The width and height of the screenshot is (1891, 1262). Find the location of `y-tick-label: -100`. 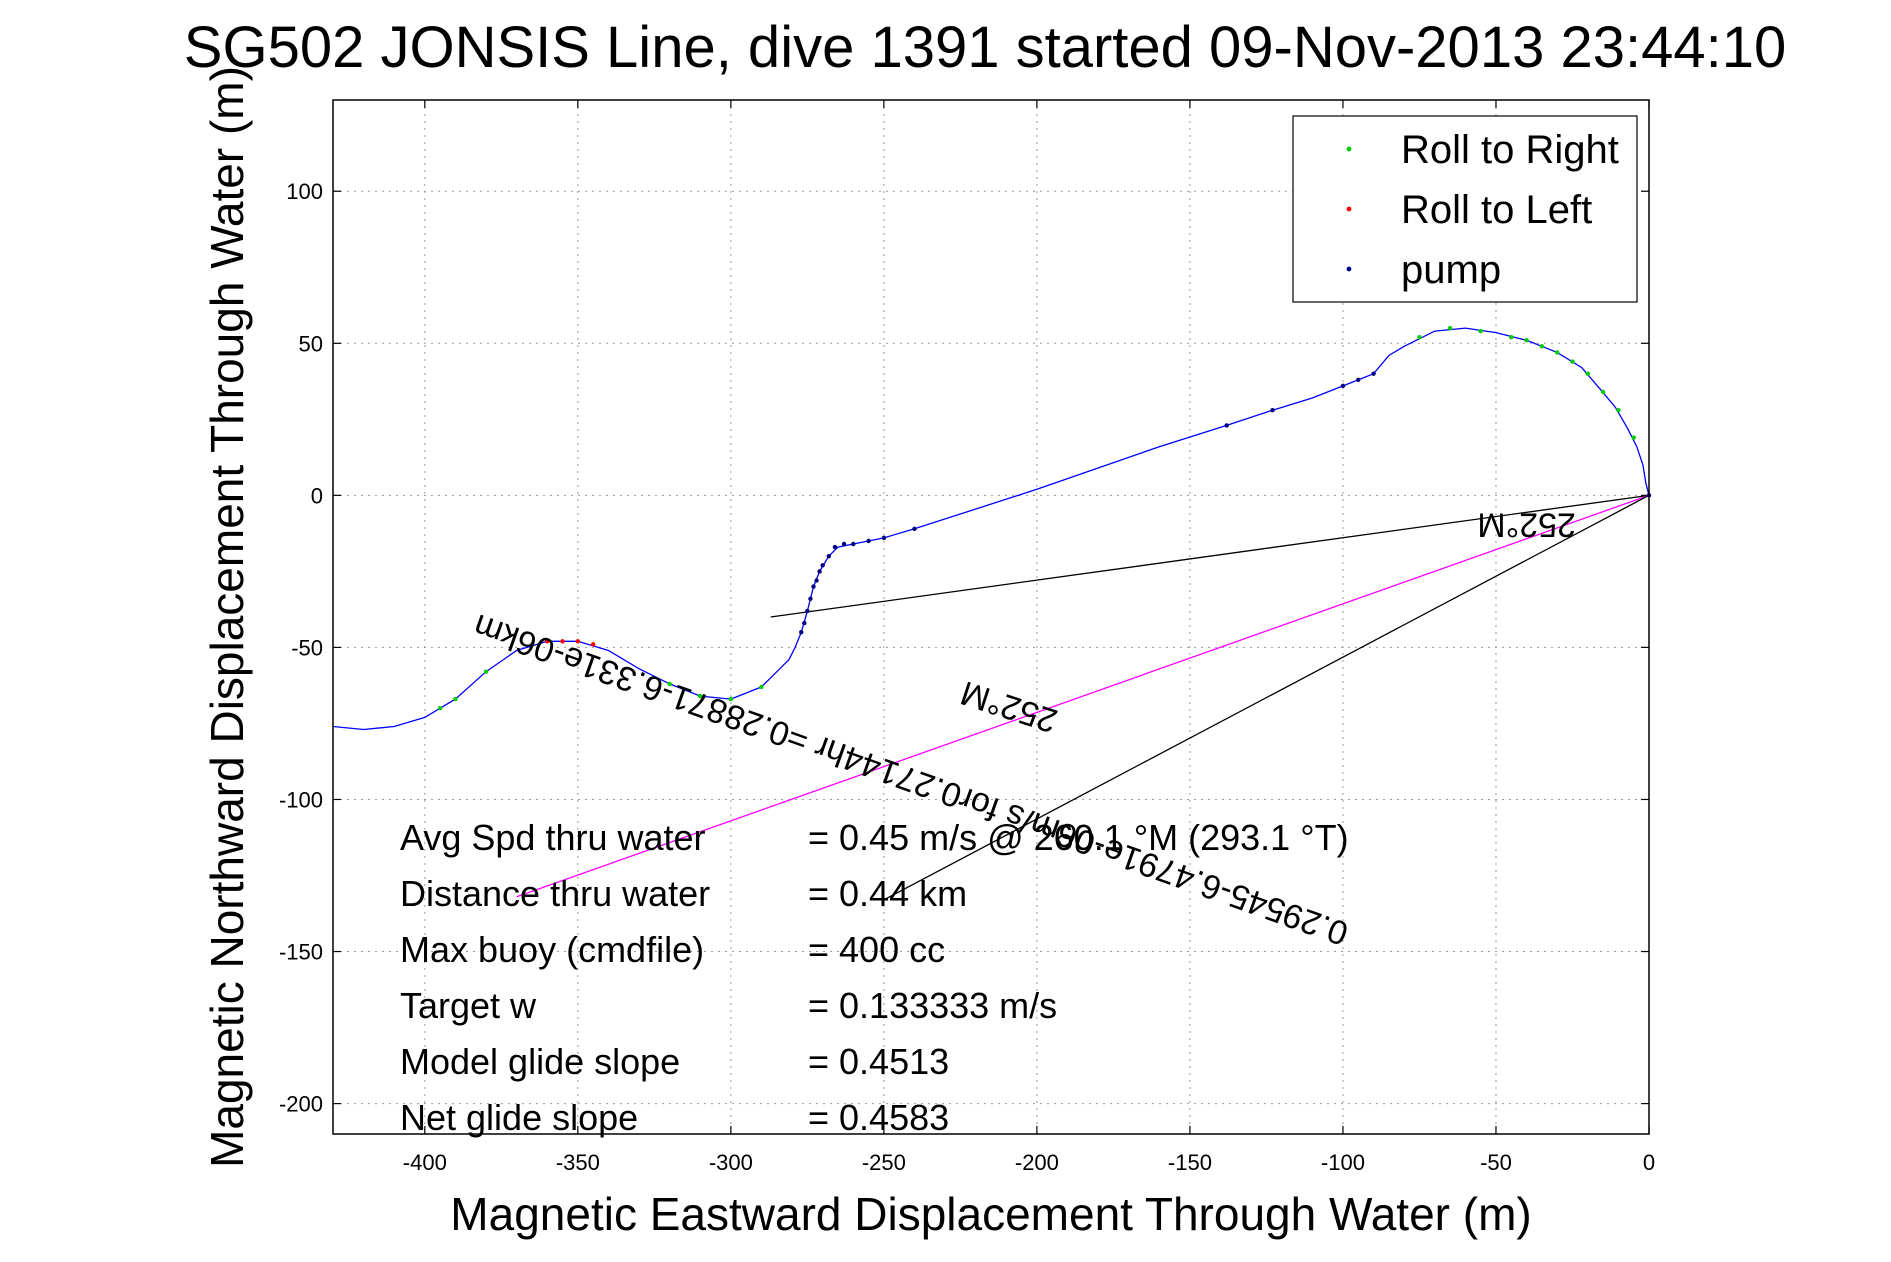

y-tick-label: -100 is located at coordinates (301, 799).